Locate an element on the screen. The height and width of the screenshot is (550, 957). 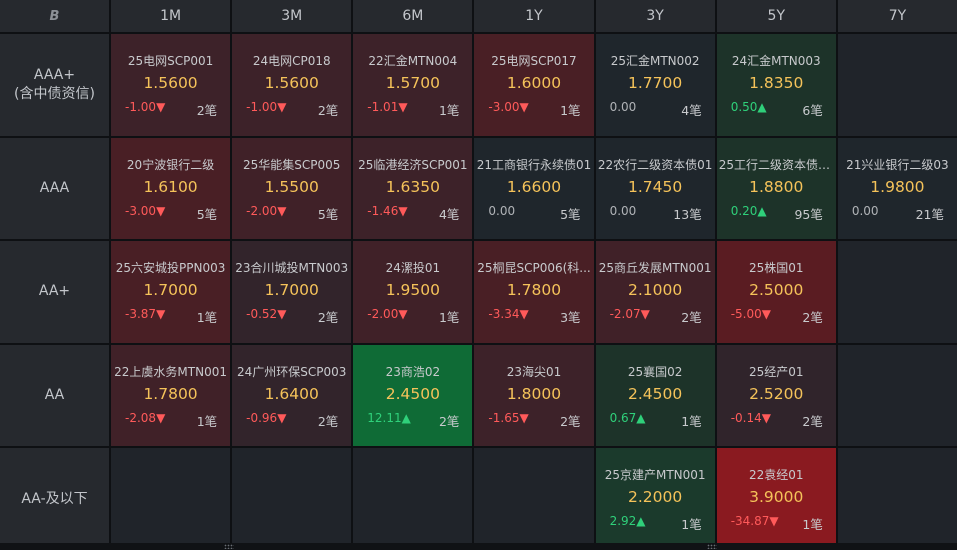
bond-yield: 1.5500 is located at coordinates (291, 186).